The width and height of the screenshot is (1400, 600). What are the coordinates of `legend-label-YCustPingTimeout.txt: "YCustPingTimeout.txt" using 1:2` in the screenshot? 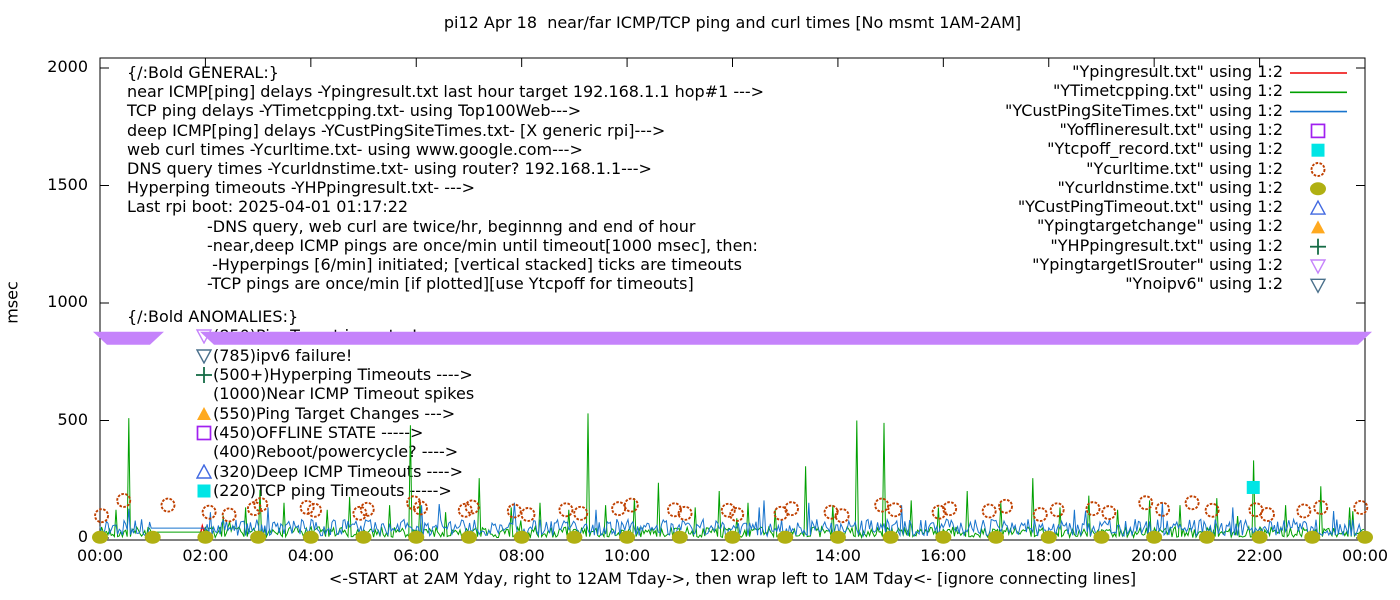 It's located at (1150, 207).